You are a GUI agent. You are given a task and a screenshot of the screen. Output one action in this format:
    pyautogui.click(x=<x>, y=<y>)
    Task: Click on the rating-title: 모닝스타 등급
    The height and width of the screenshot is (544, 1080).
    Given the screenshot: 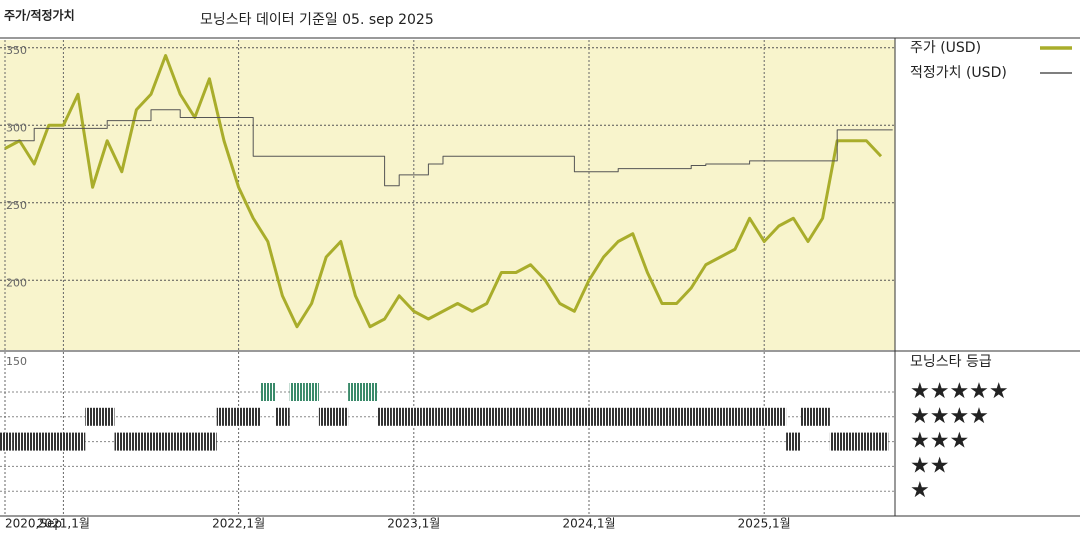 What is the action you would take?
    pyautogui.click(x=951, y=362)
    